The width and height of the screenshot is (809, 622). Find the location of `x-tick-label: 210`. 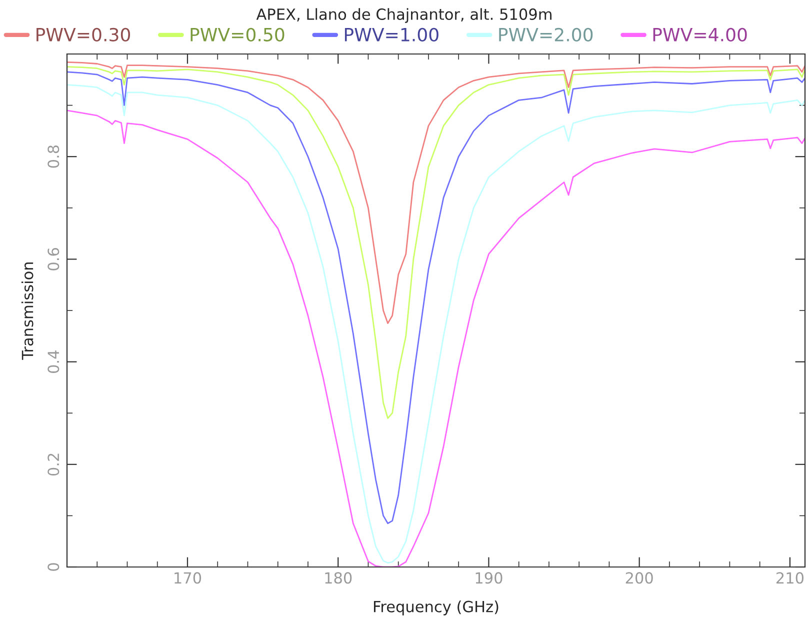

x-tick-label: 210 is located at coordinates (790, 578).